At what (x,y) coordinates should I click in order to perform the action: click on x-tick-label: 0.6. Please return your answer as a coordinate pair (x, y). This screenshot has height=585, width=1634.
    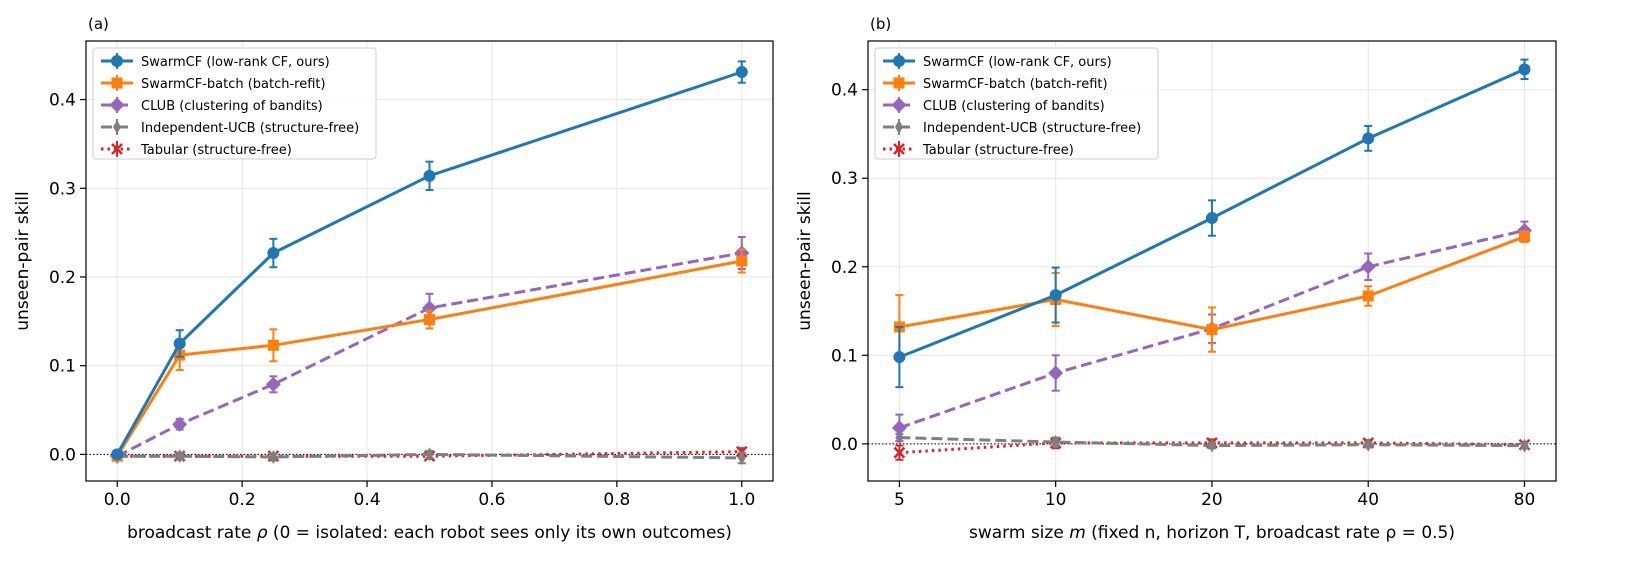
    Looking at the image, I should click on (491, 500).